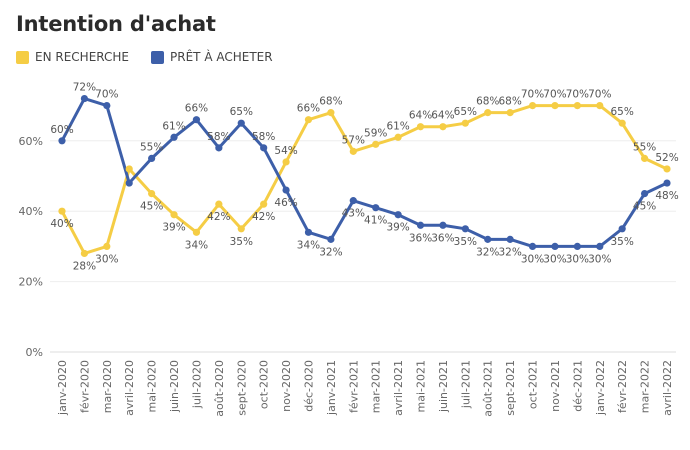 Image resolution: width=690 pixels, height=450 pixels. What do you see at coordinates (667, 388) in the screenshot?
I see `x-tick-label: avril-2022` at bounding box center [667, 388].